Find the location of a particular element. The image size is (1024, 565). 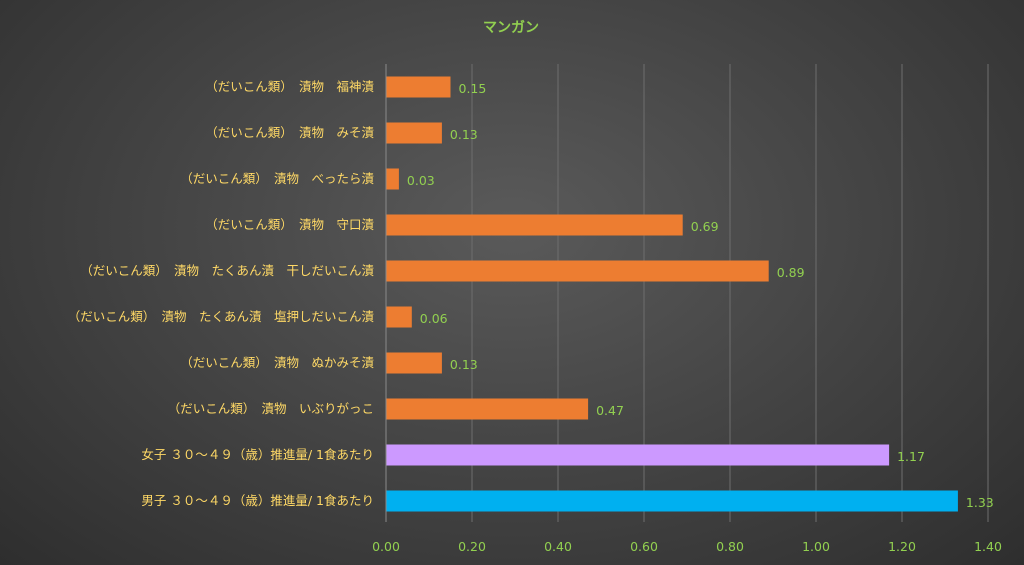

x-tick-label: 0.80 is located at coordinates (730, 546).